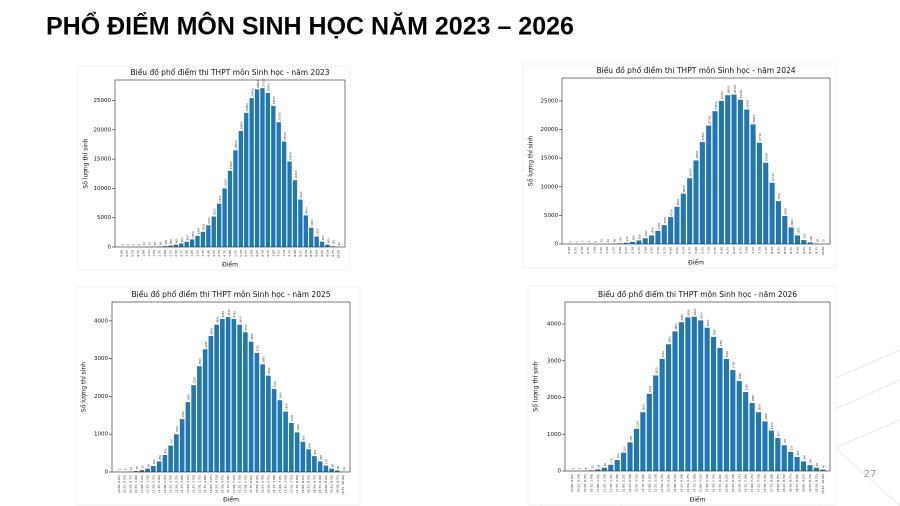  What do you see at coordinates (263, 82) in the screenshot?
I see `value-label: 27100` at bounding box center [263, 82].